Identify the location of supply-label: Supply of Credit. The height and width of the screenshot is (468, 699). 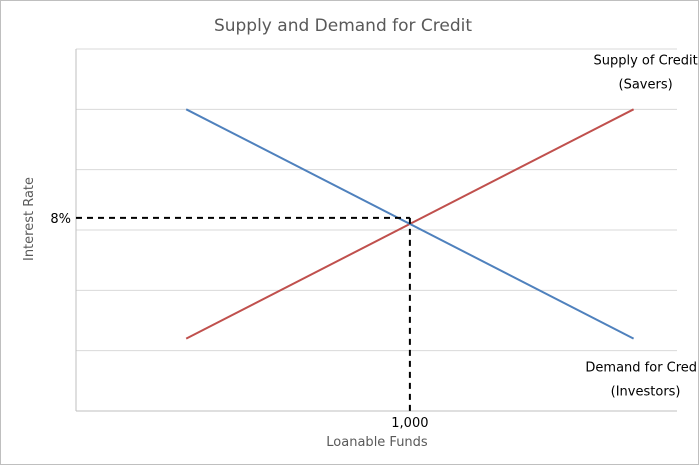
(645, 60).